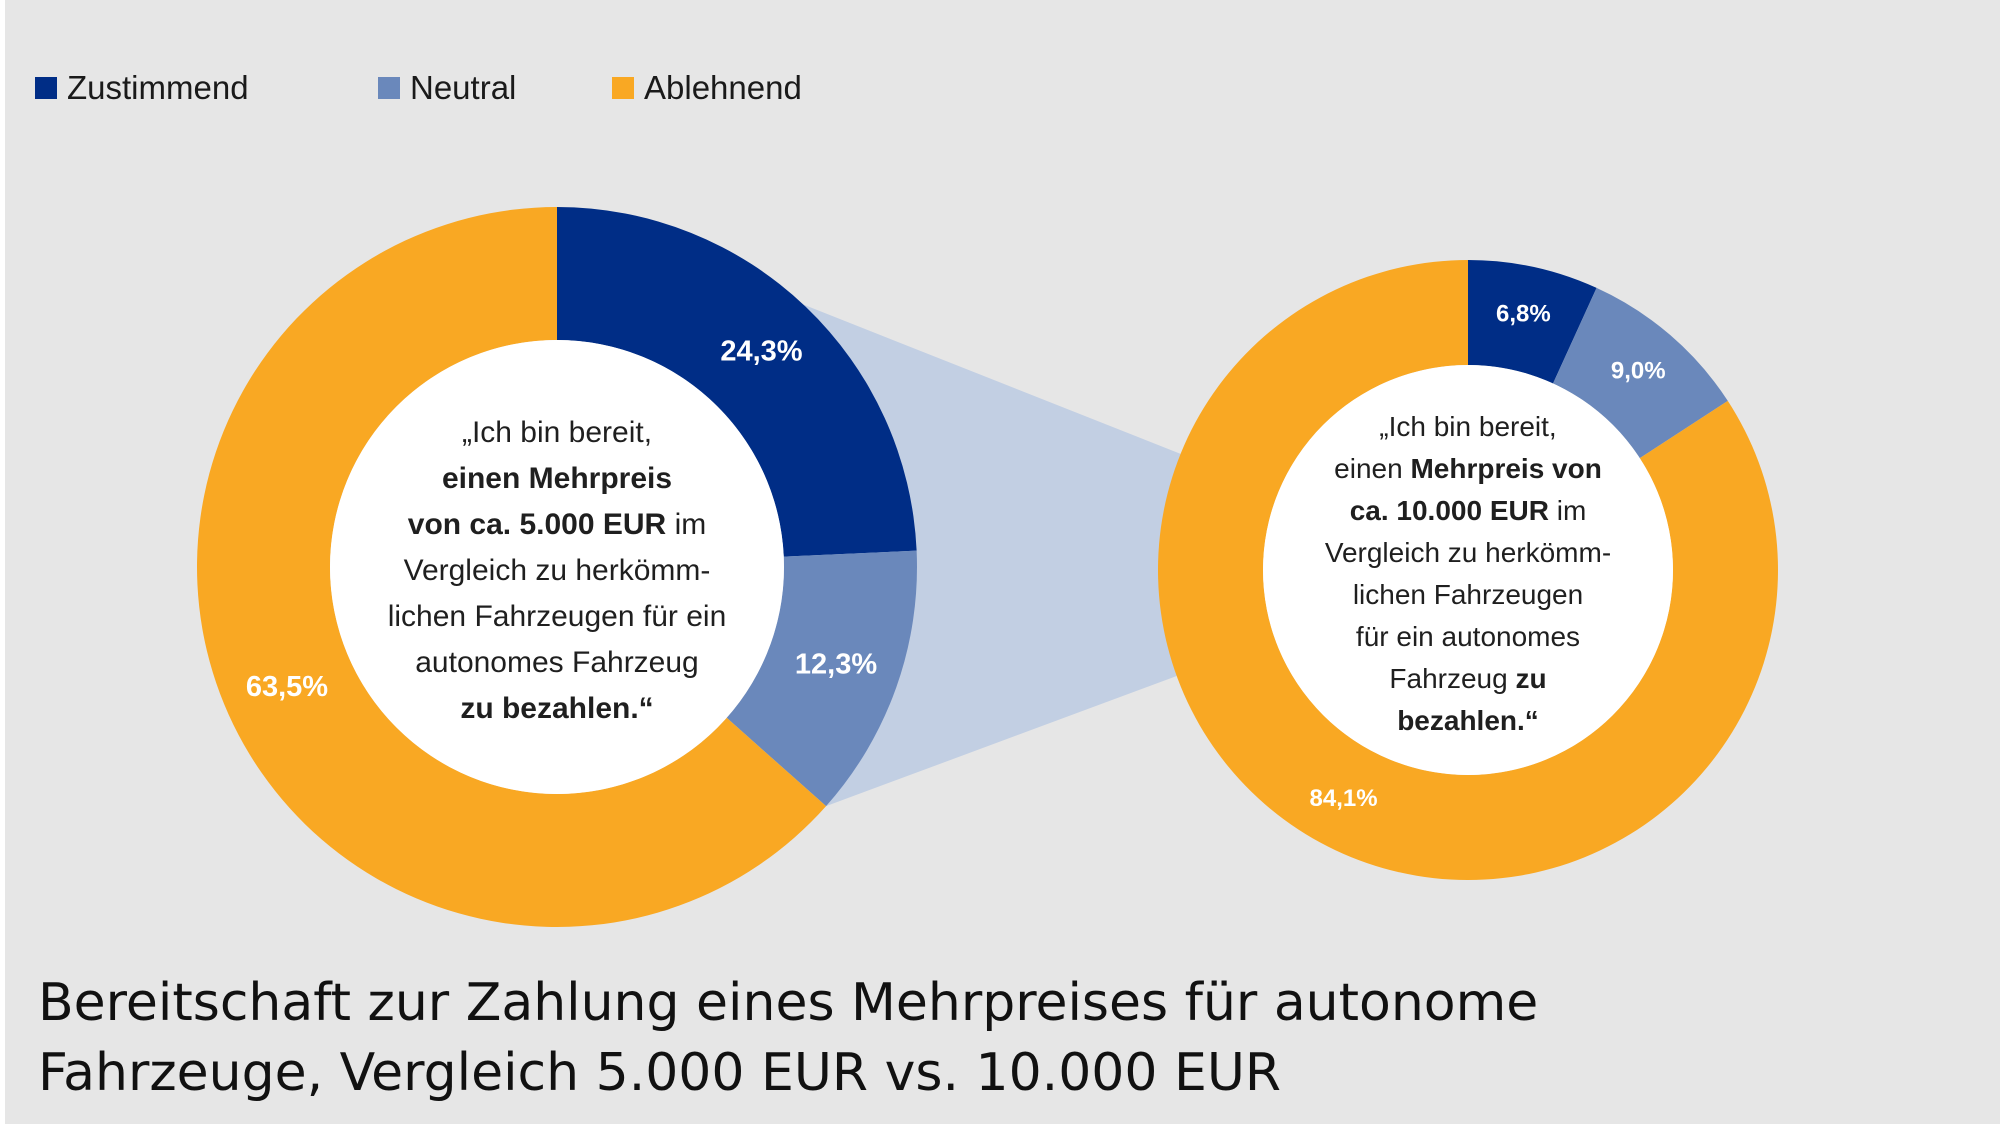 The width and height of the screenshot is (2000, 1124). Describe the element at coordinates (1468, 720) in the screenshot. I see `donut2-center-bold: bezahlen.“` at that location.